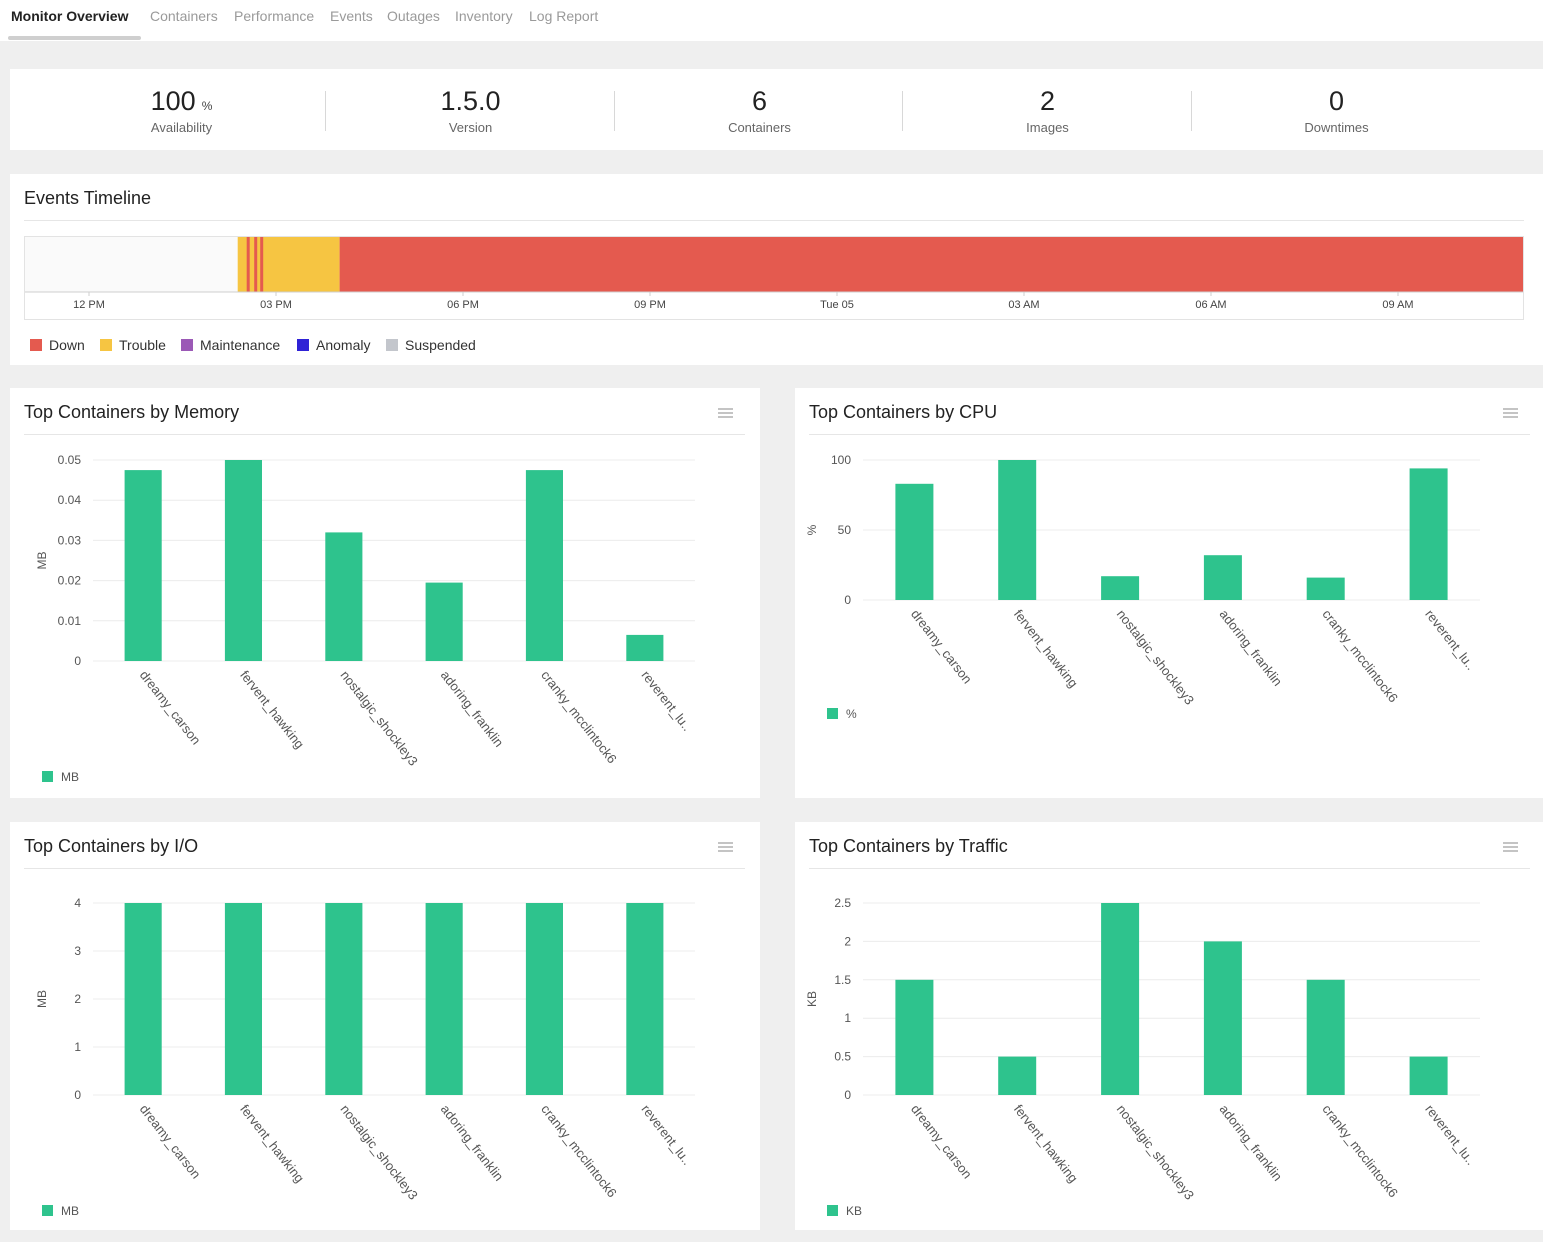 The height and width of the screenshot is (1242, 1543). Describe the element at coordinates (181, 127) in the screenshot. I see `availability-label: Availability` at that location.